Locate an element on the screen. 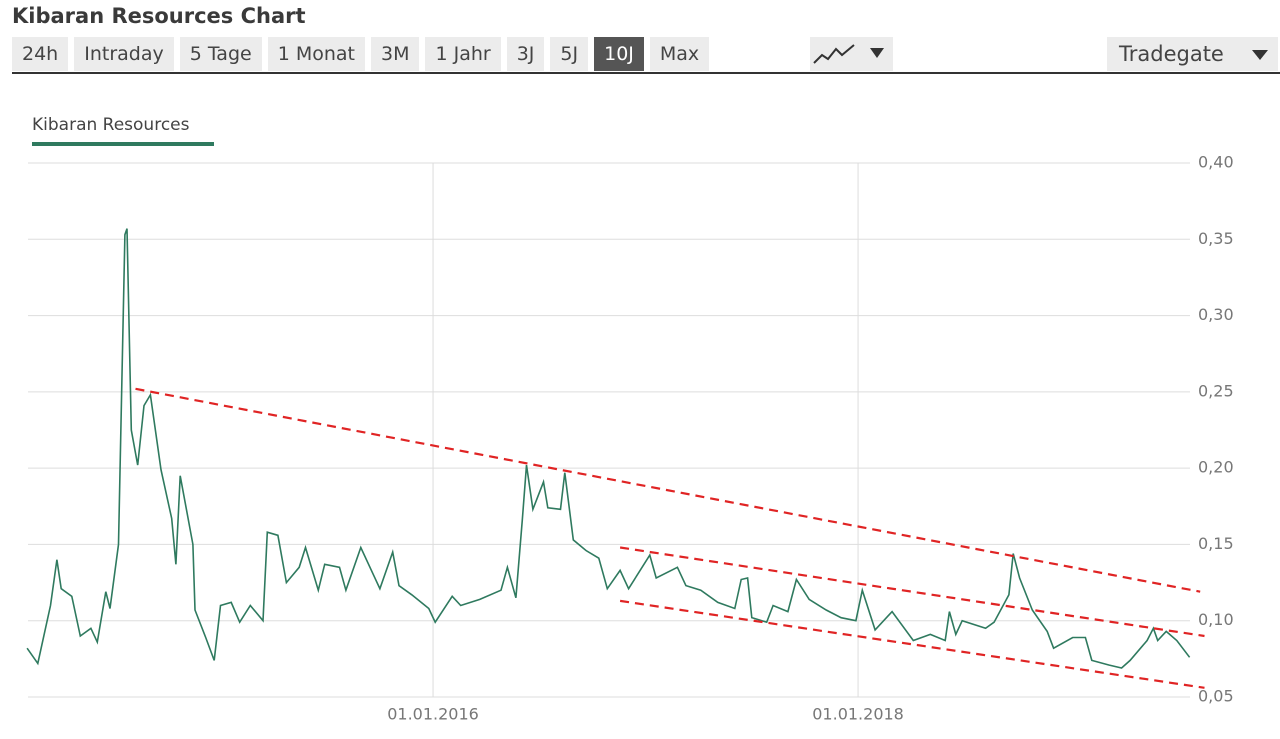  exchange-select: Tradegate is located at coordinates (1192, 54).